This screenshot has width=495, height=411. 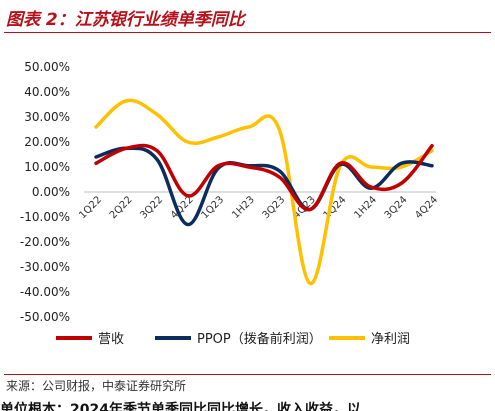 What do you see at coordinates (51, 192) in the screenshot?
I see `y-tick-label: 0.00%` at bounding box center [51, 192].